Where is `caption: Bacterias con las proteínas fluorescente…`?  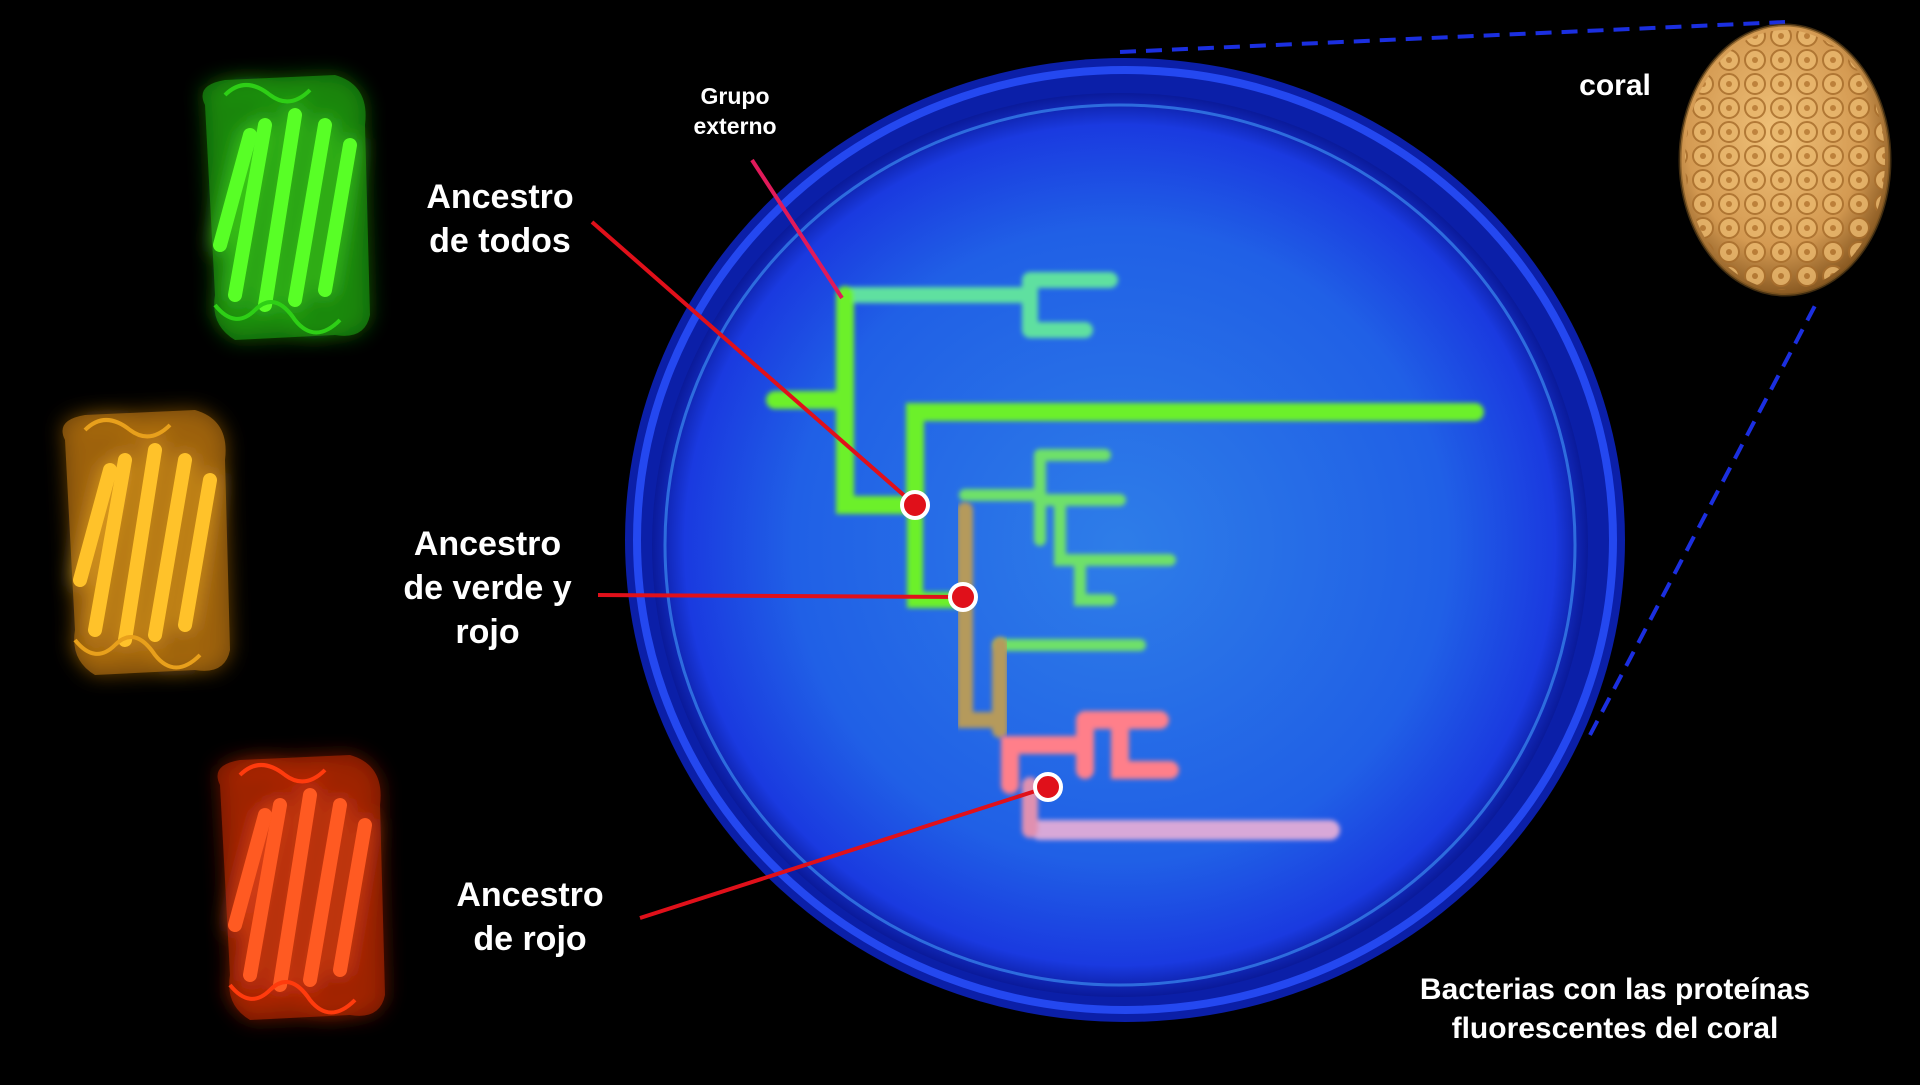
caption: Bacterias con las proteínas fluorescente… is located at coordinates (1615, 1009).